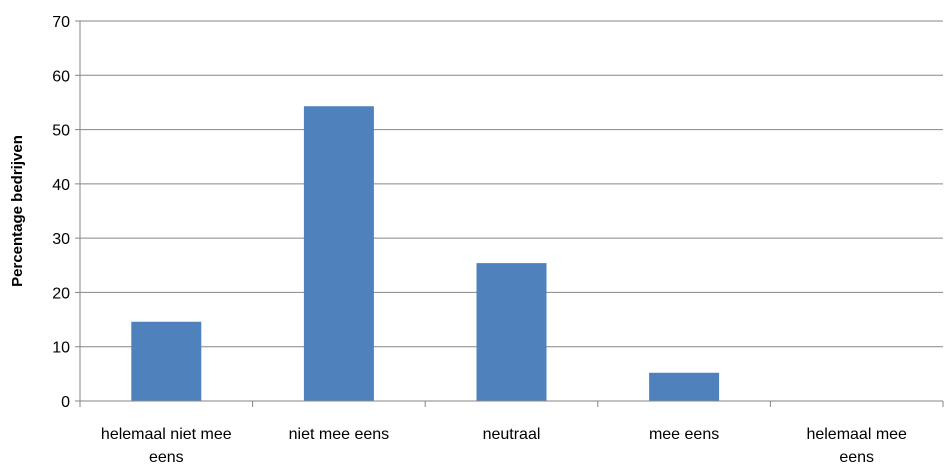 This screenshot has height=470, width=945. What do you see at coordinates (856, 445) in the screenshot?
I see `x-category-label: helemaal mee eens` at bounding box center [856, 445].